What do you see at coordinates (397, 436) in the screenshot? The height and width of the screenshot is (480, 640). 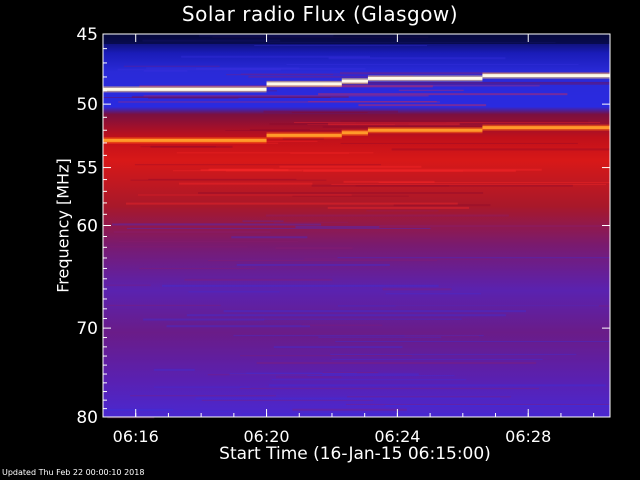 I see `x-tick-label: 06:24` at bounding box center [397, 436].